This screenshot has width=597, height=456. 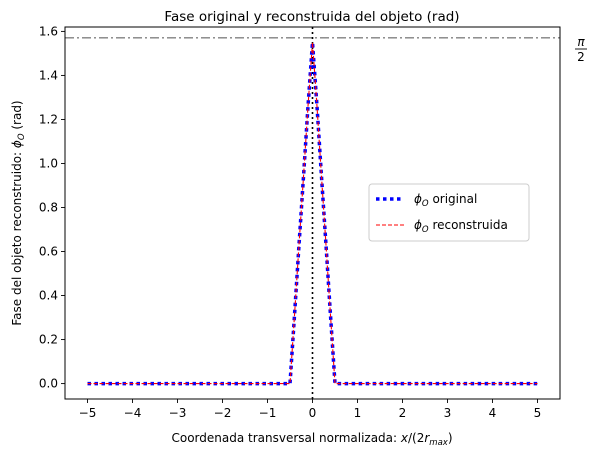 I want to click on y-tick-label: 0.4, so click(x=48, y=296).